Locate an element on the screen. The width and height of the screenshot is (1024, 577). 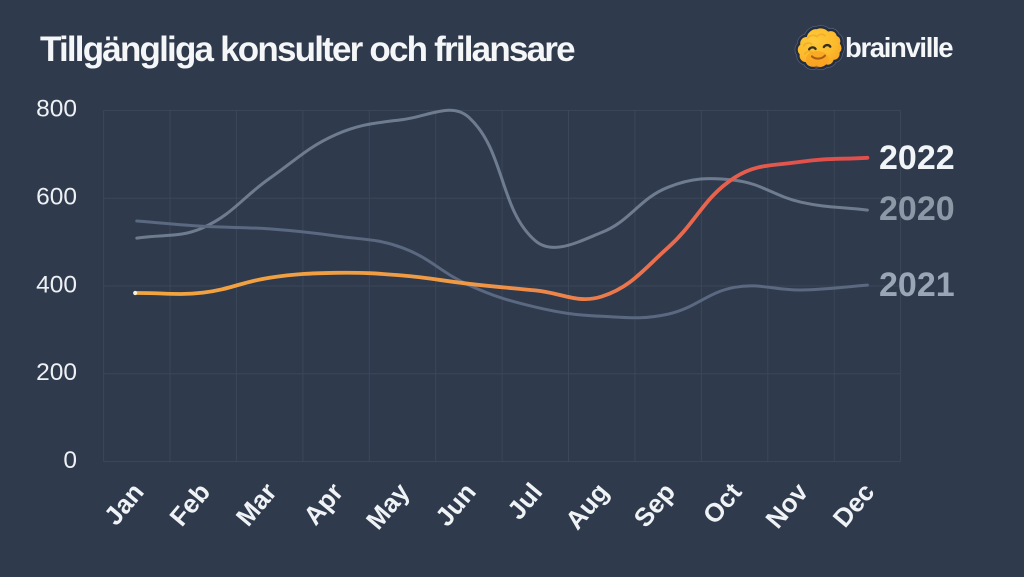
svg-text: 2022 is located at coordinates (917, 158).